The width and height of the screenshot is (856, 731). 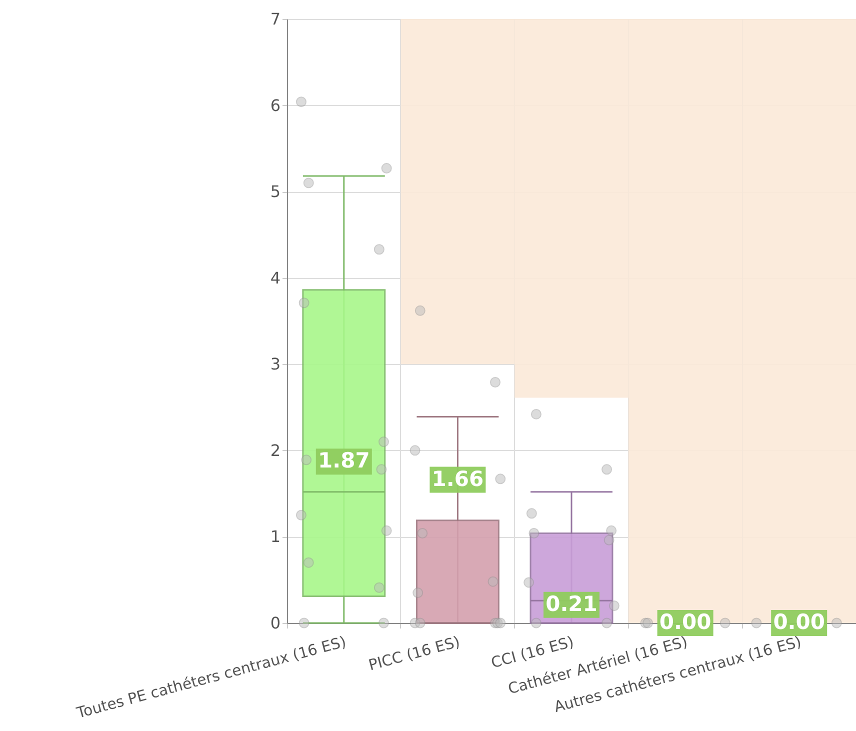 What do you see at coordinates (275, 19) in the screenshot?
I see `y-tick-label: 7` at bounding box center [275, 19].